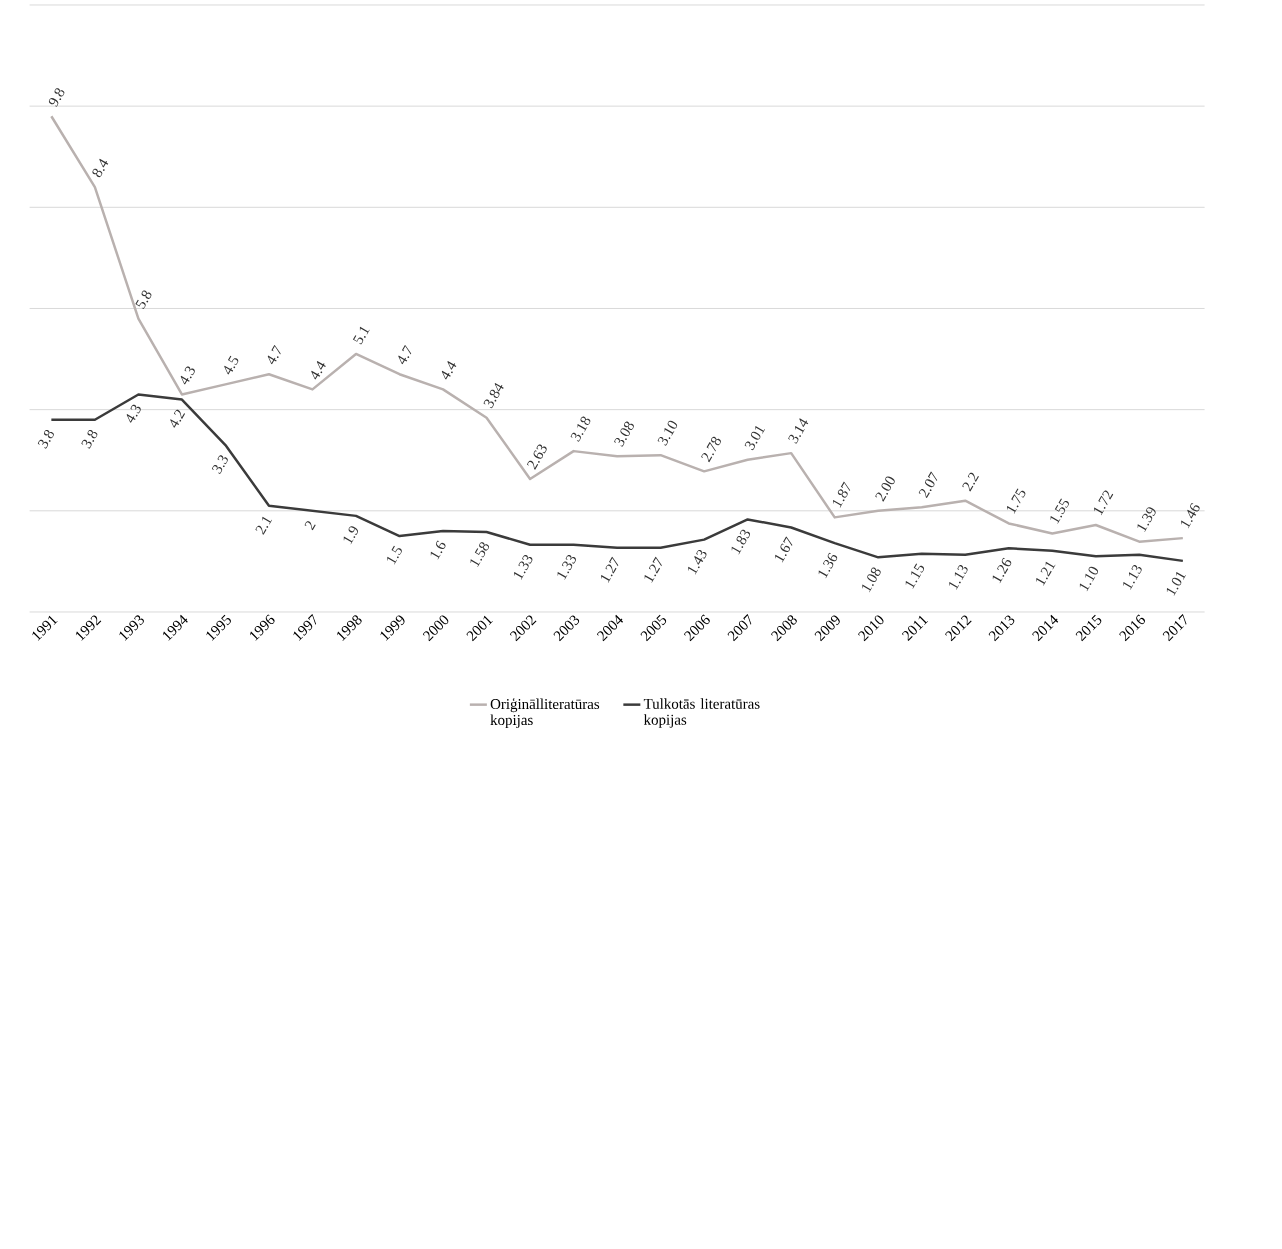 This screenshot has height=1249, width=1282. What do you see at coordinates (56, 97) in the screenshot?
I see `data-label: 9.8` at bounding box center [56, 97].